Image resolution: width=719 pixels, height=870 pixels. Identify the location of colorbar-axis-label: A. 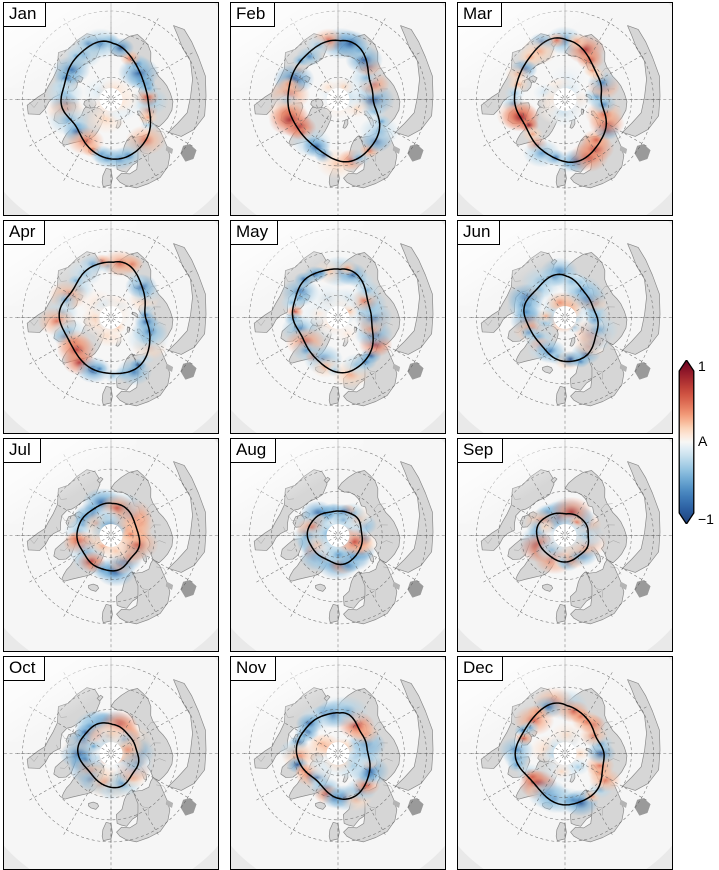
(703, 441).